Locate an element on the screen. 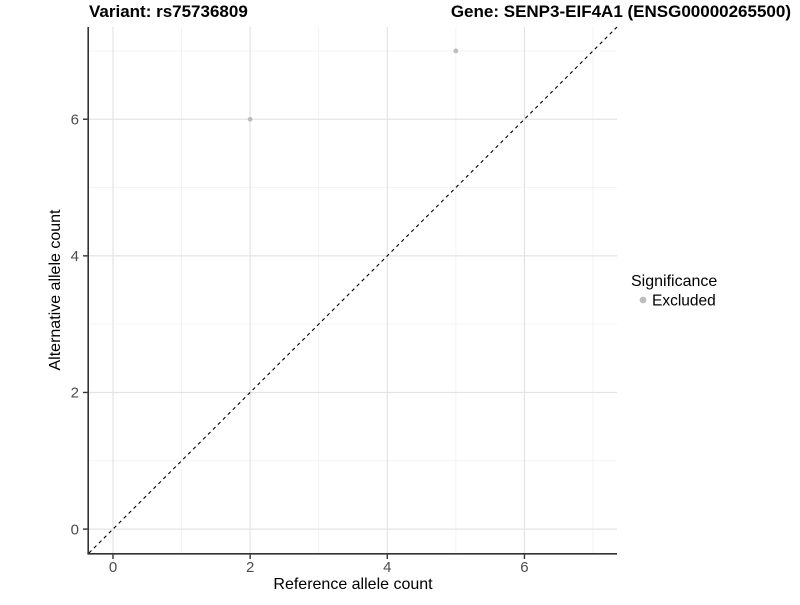  legend-item-label: Excluded is located at coordinates (684, 301).